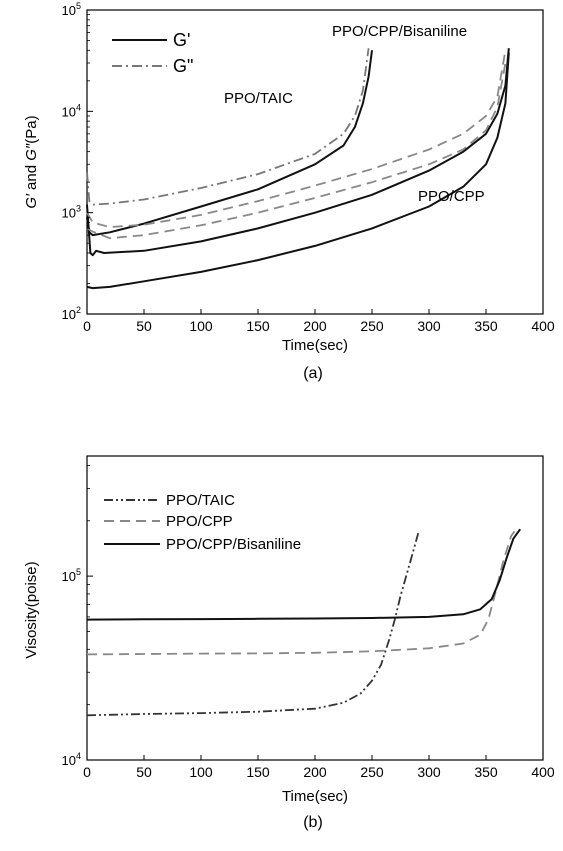 The width and height of the screenshot is (563, 851). What do you see at coordinates (31, 177) in the screenshot?
I see `chart-a-ylabel-and: and` at bounding box center [31, 177].